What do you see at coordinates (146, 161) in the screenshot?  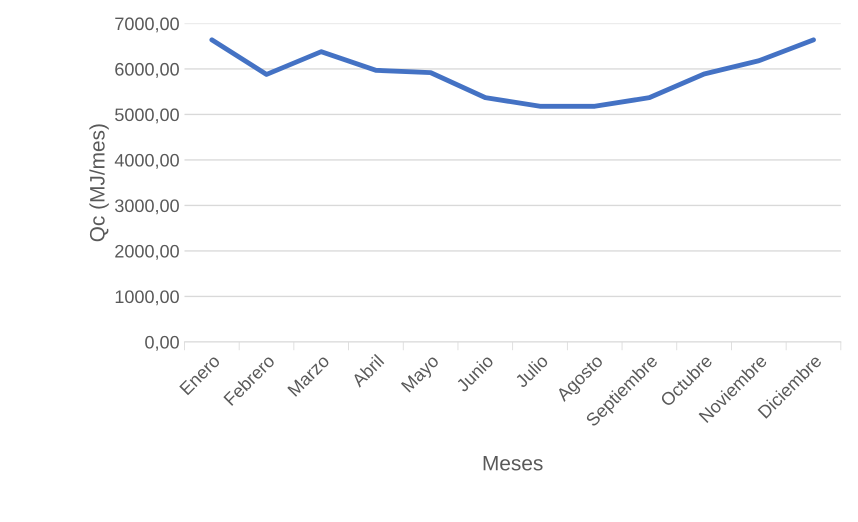 I see `y-tick-label: 4000,00` at bounding box center [146, 161].